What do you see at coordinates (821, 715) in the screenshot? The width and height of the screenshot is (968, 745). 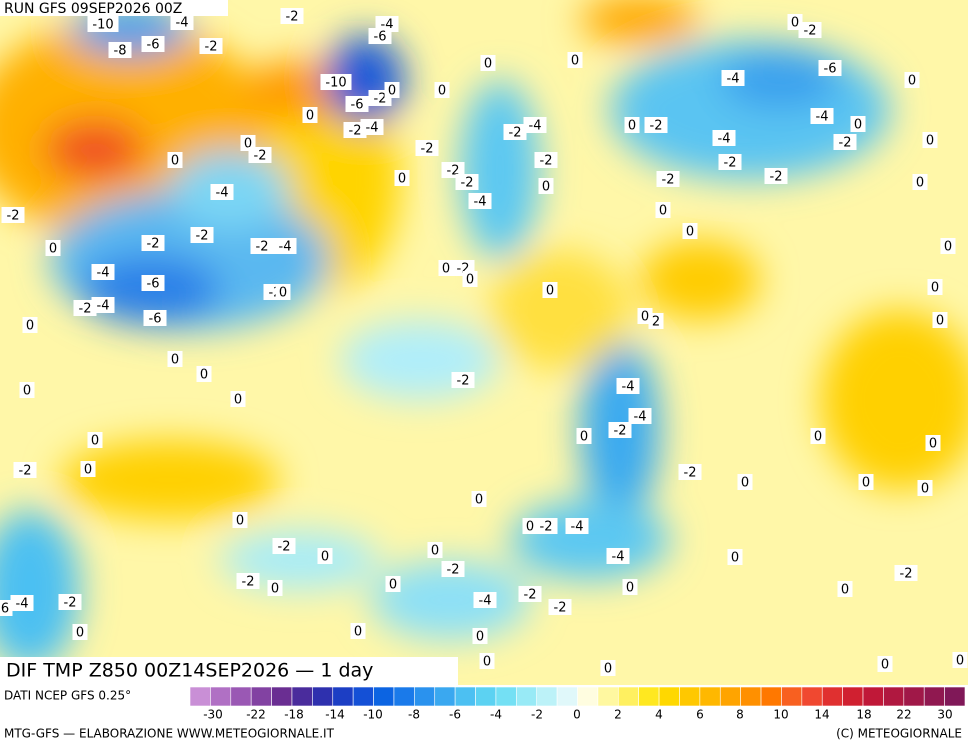 I see `scale-label: 14` at bounding box center [821, 715].